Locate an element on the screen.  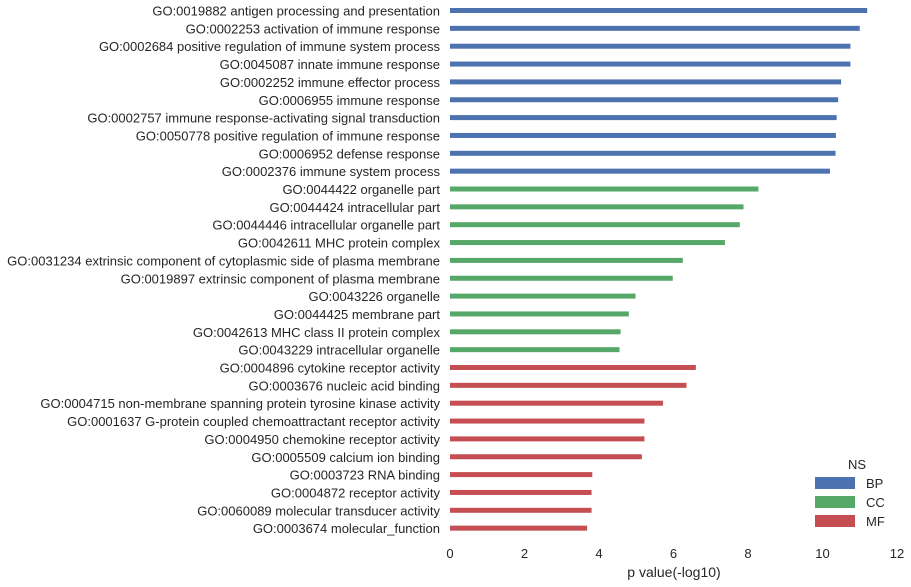
category-label: GO:0004950 chemokine receptor activity is located at coordinates (322, 439).